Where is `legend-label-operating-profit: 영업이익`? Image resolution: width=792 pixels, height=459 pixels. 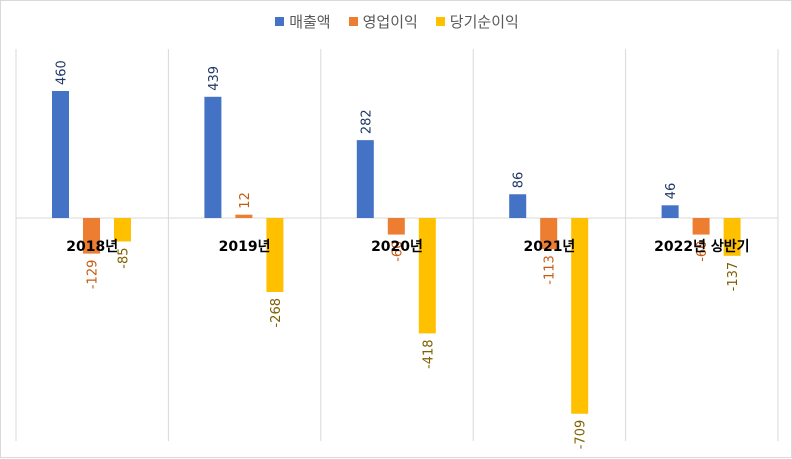 legend-label-operating-profit: 영업이익 is located at coordinates (390, 22).